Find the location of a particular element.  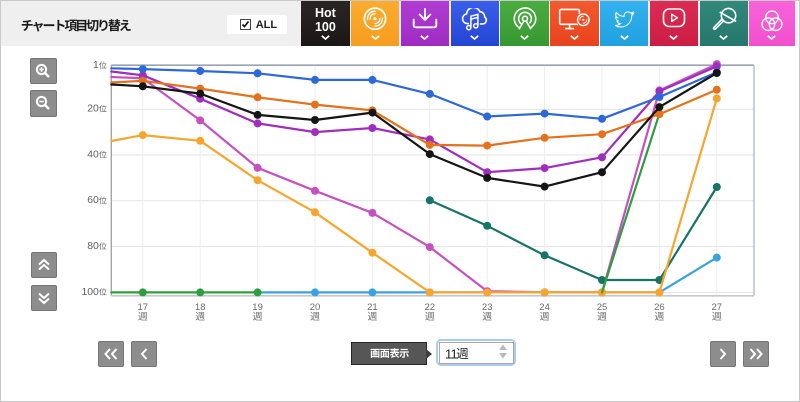

svg-text: 27 is located at coordinates (717, 307).